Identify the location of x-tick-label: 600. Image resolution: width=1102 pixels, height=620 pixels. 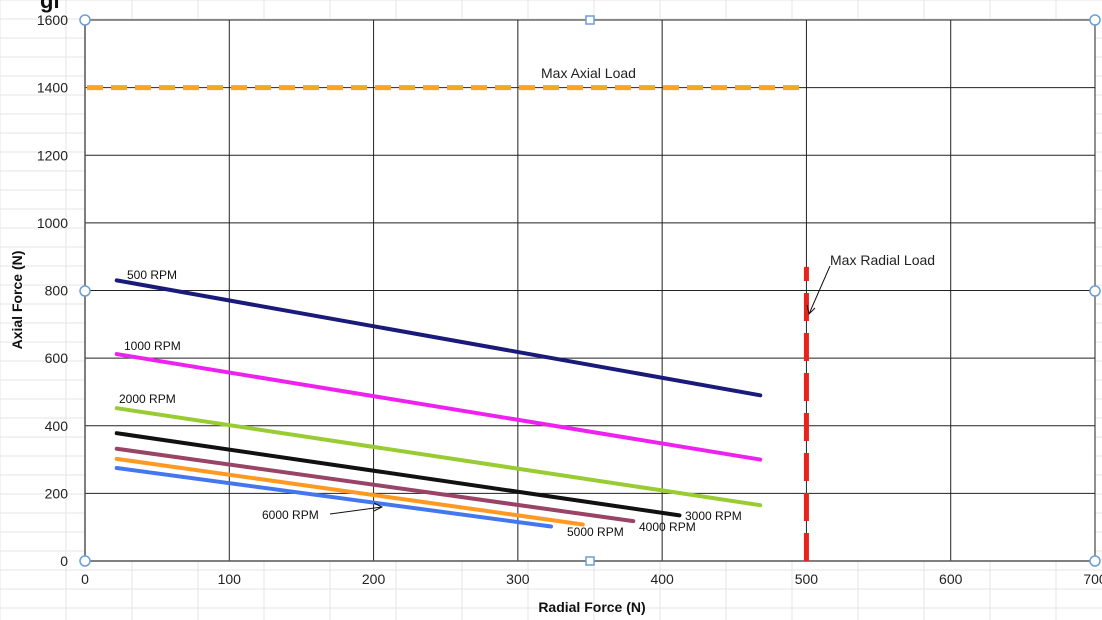
(951, 579).